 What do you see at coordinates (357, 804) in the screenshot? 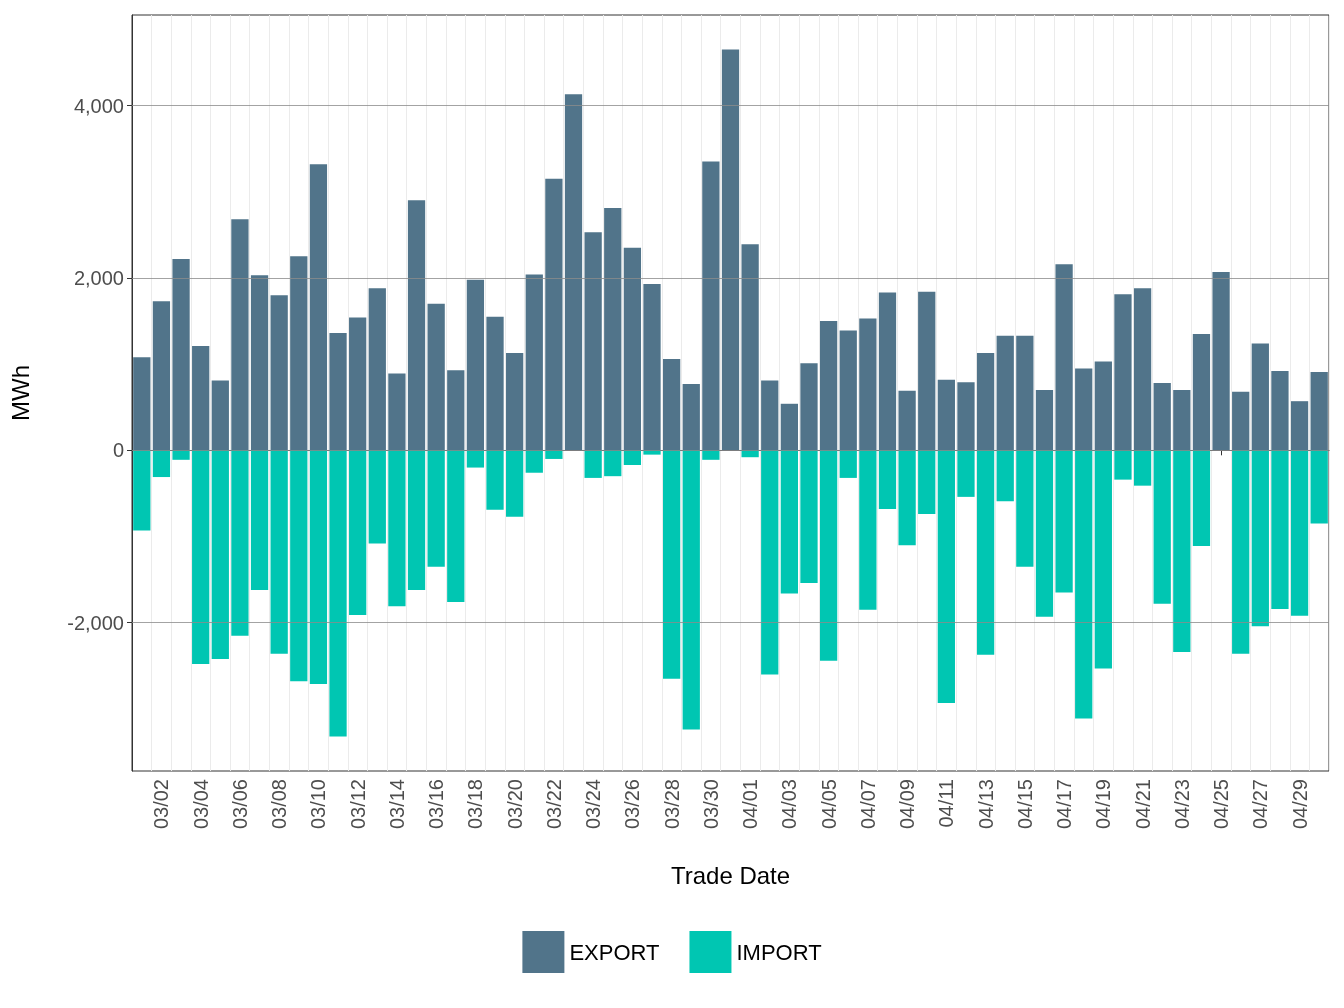
I see `x-tick-label: 03/12` at bounding box center [357, 804].